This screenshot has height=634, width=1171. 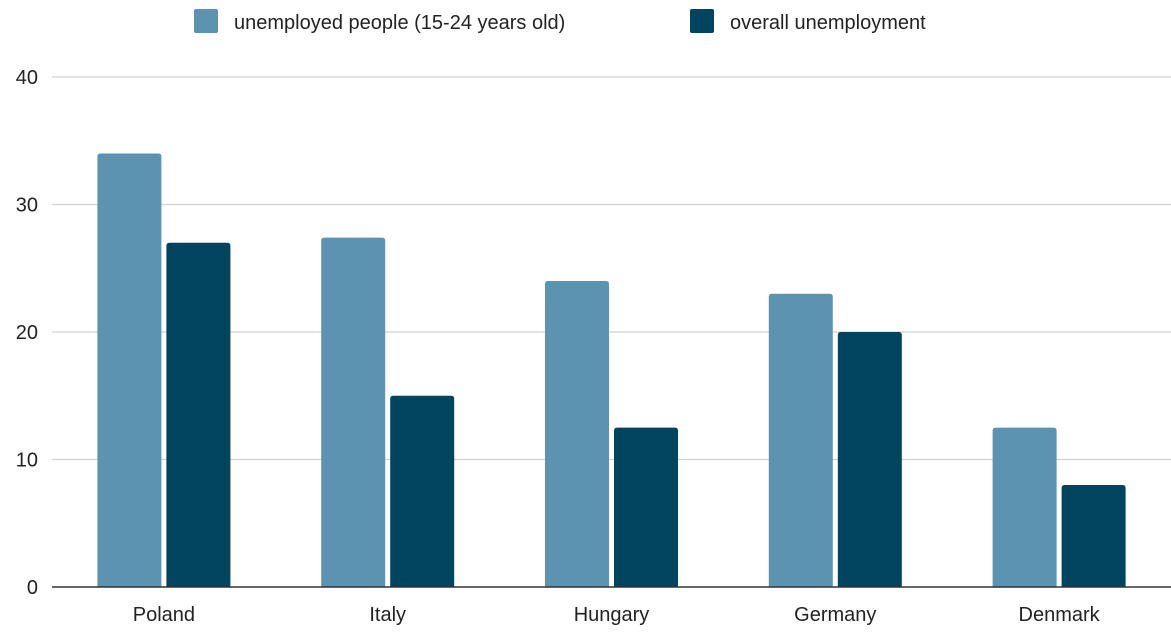 What do you see at coordinates (399, 23) in the screenshot?
I see `legend-label-series-1: unemployed people (15-24 years old)` at bounding box center [399, 23].